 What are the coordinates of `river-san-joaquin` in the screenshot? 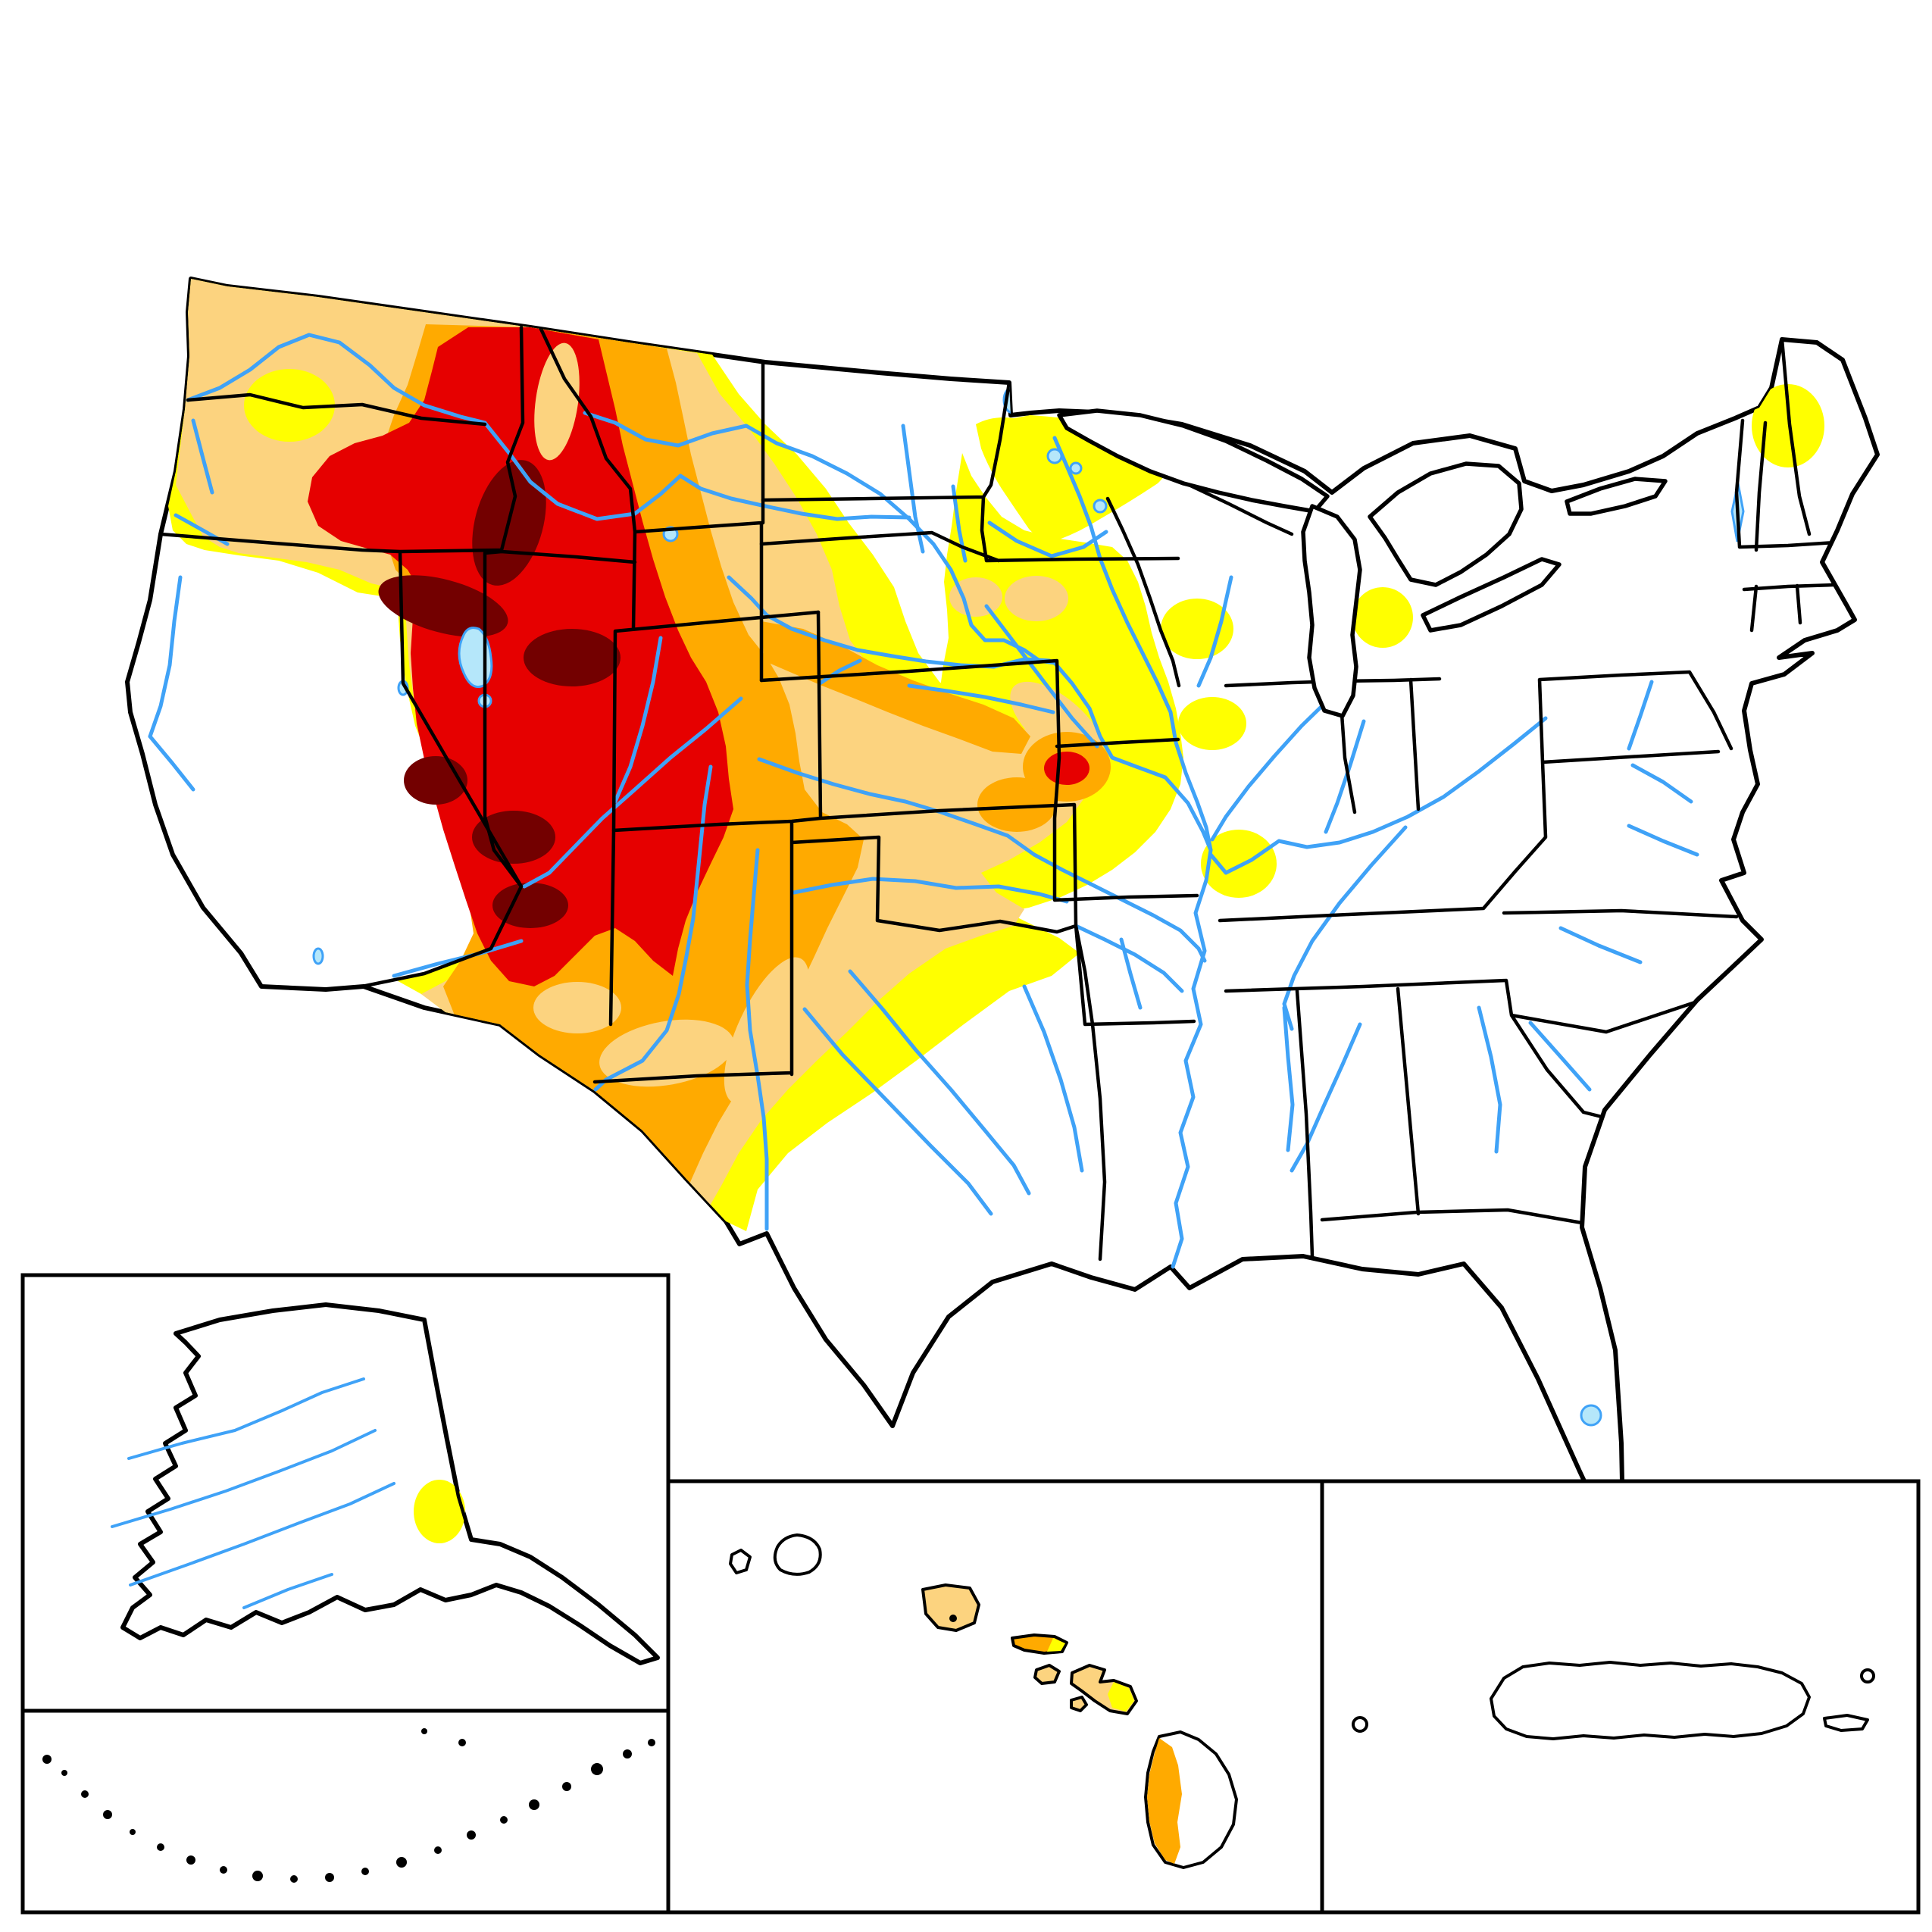 It's located at (171, 763).